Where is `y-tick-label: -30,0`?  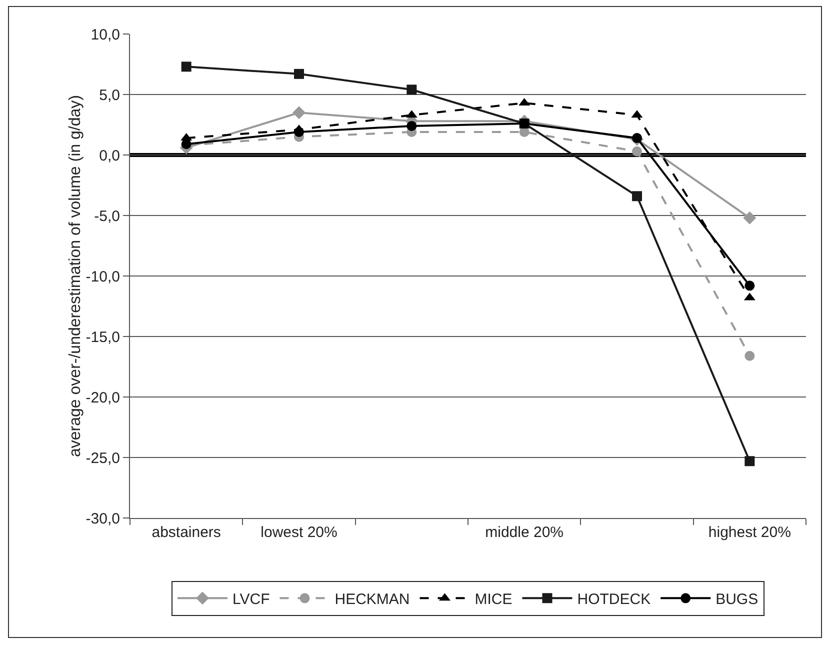
y-tick-label: -30,0 is located at coordinates (103, 519).